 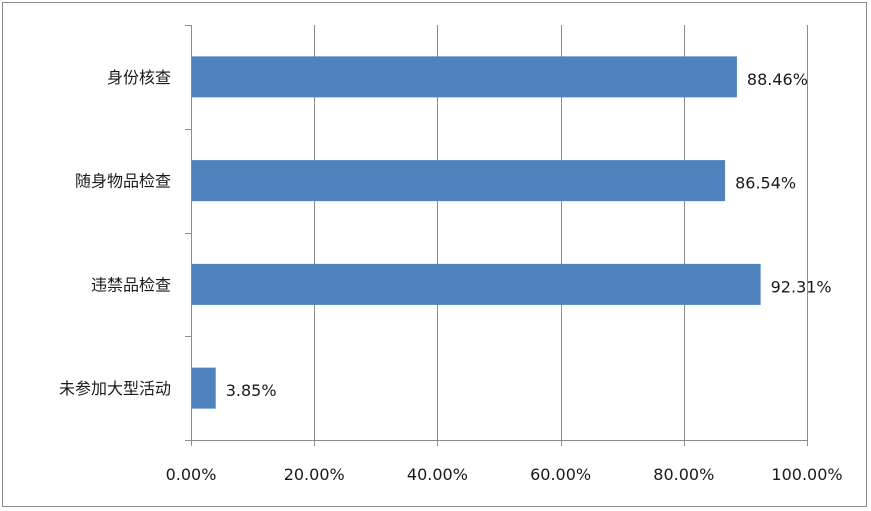 I want to click on category-label: 身份核查, so click(x=139, y=77).